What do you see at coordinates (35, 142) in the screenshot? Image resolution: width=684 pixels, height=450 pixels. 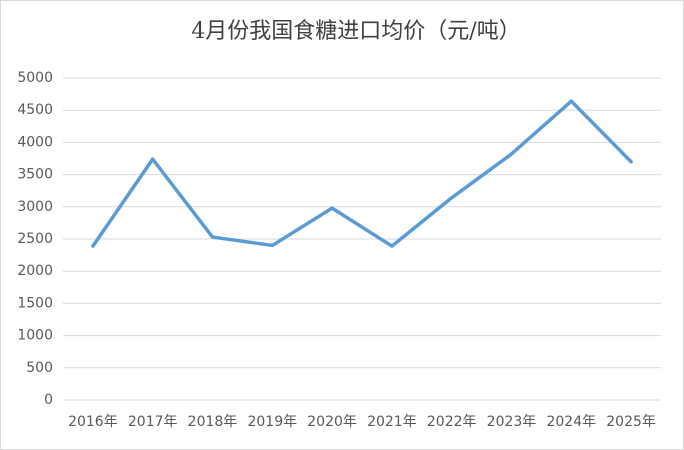 I see `y-tick-label: 4000` at bounding box center [35, 142].